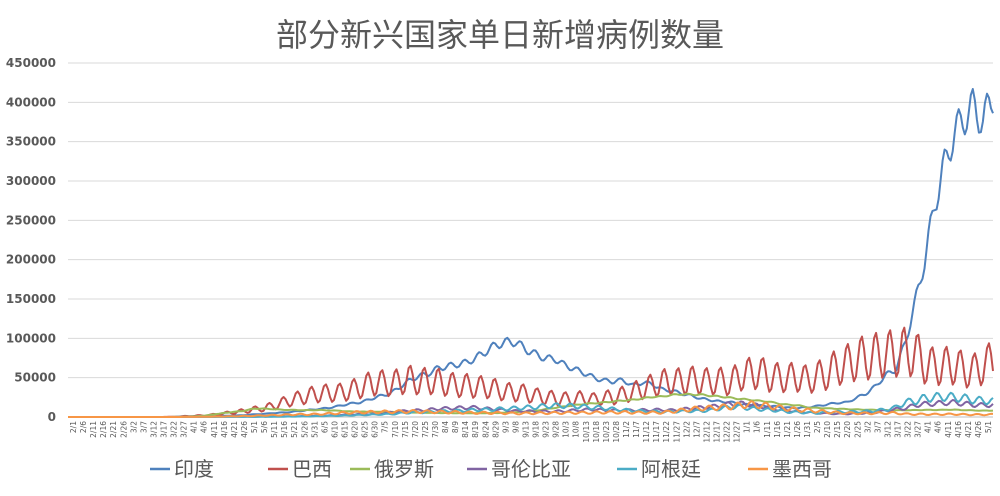 The width and height of the screenshot is (1000, 496). What do you see at coordinates (31, 142) in the screenshot?
I see `y-tick-label: 350000` at bounding box center [31, 142].